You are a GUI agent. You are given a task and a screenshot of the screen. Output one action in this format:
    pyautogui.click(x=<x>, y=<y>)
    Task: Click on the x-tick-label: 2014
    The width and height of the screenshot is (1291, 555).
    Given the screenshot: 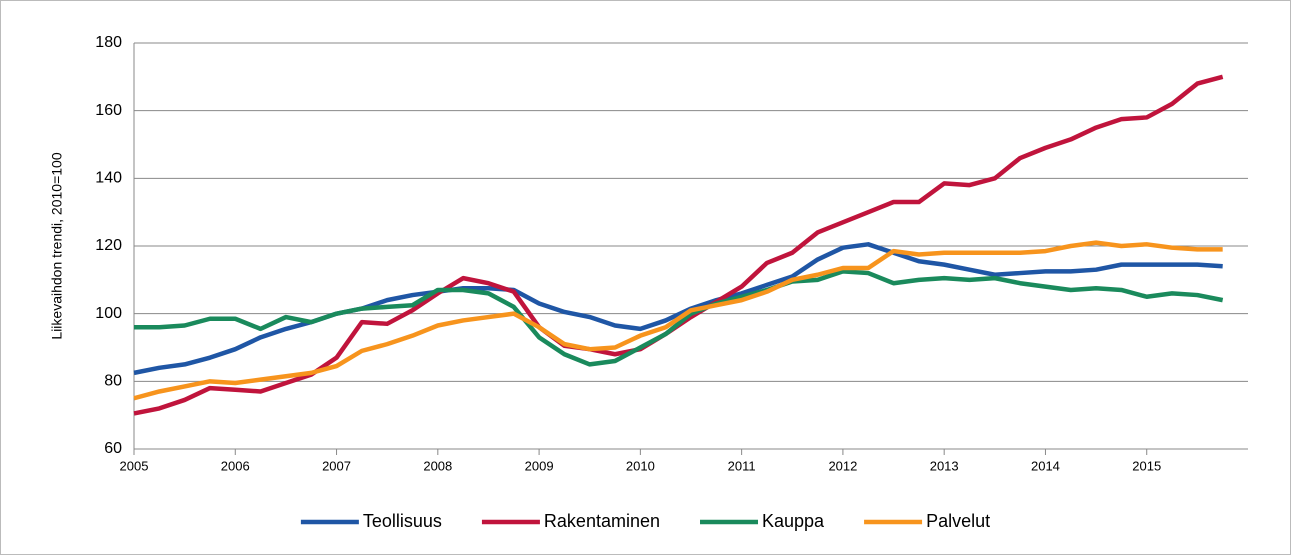 What is the action you would take?
    pyautogui.click(x=1045, y=465)
    